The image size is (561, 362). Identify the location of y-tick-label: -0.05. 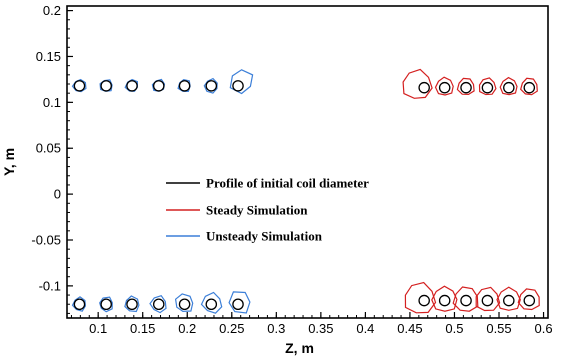
(46, 240).